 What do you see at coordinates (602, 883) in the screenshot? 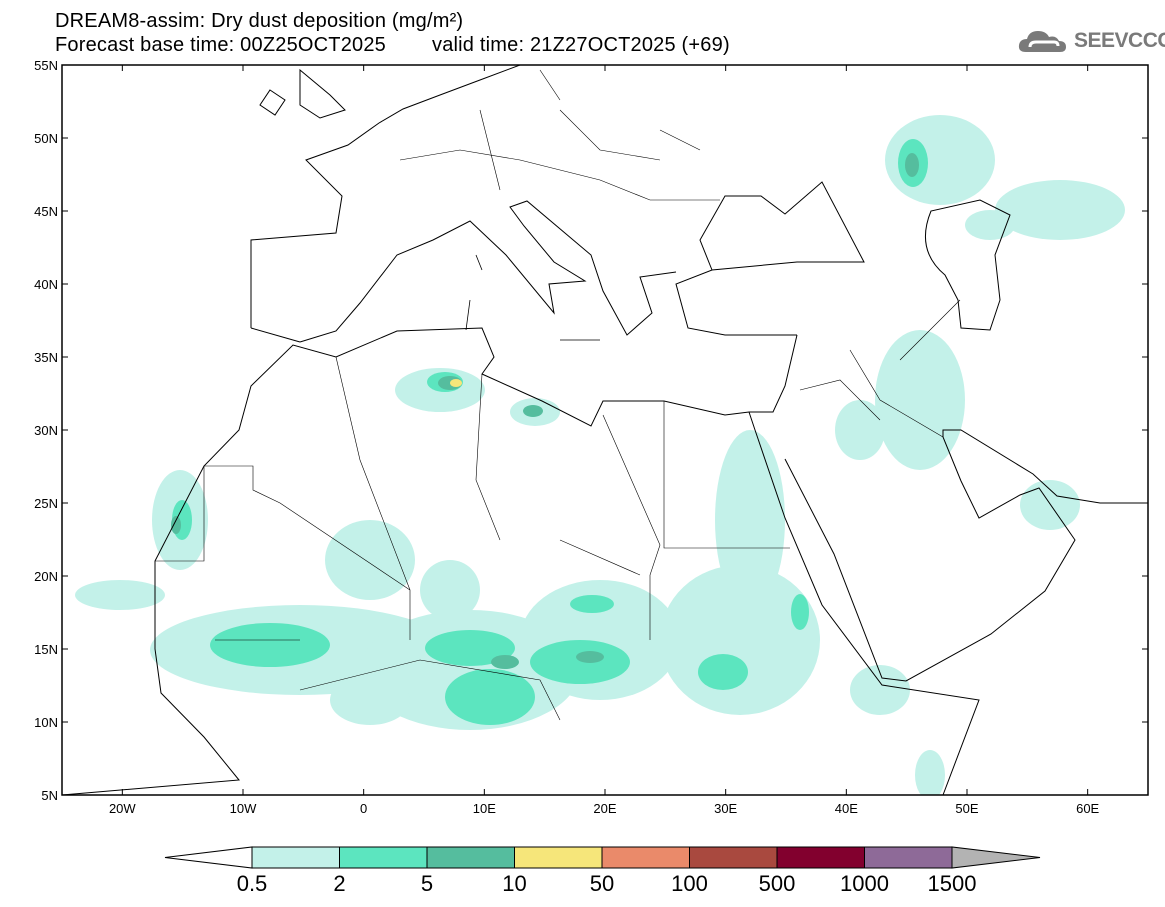
I see `colorbar-label: 50` at bounding box center [602, 883].